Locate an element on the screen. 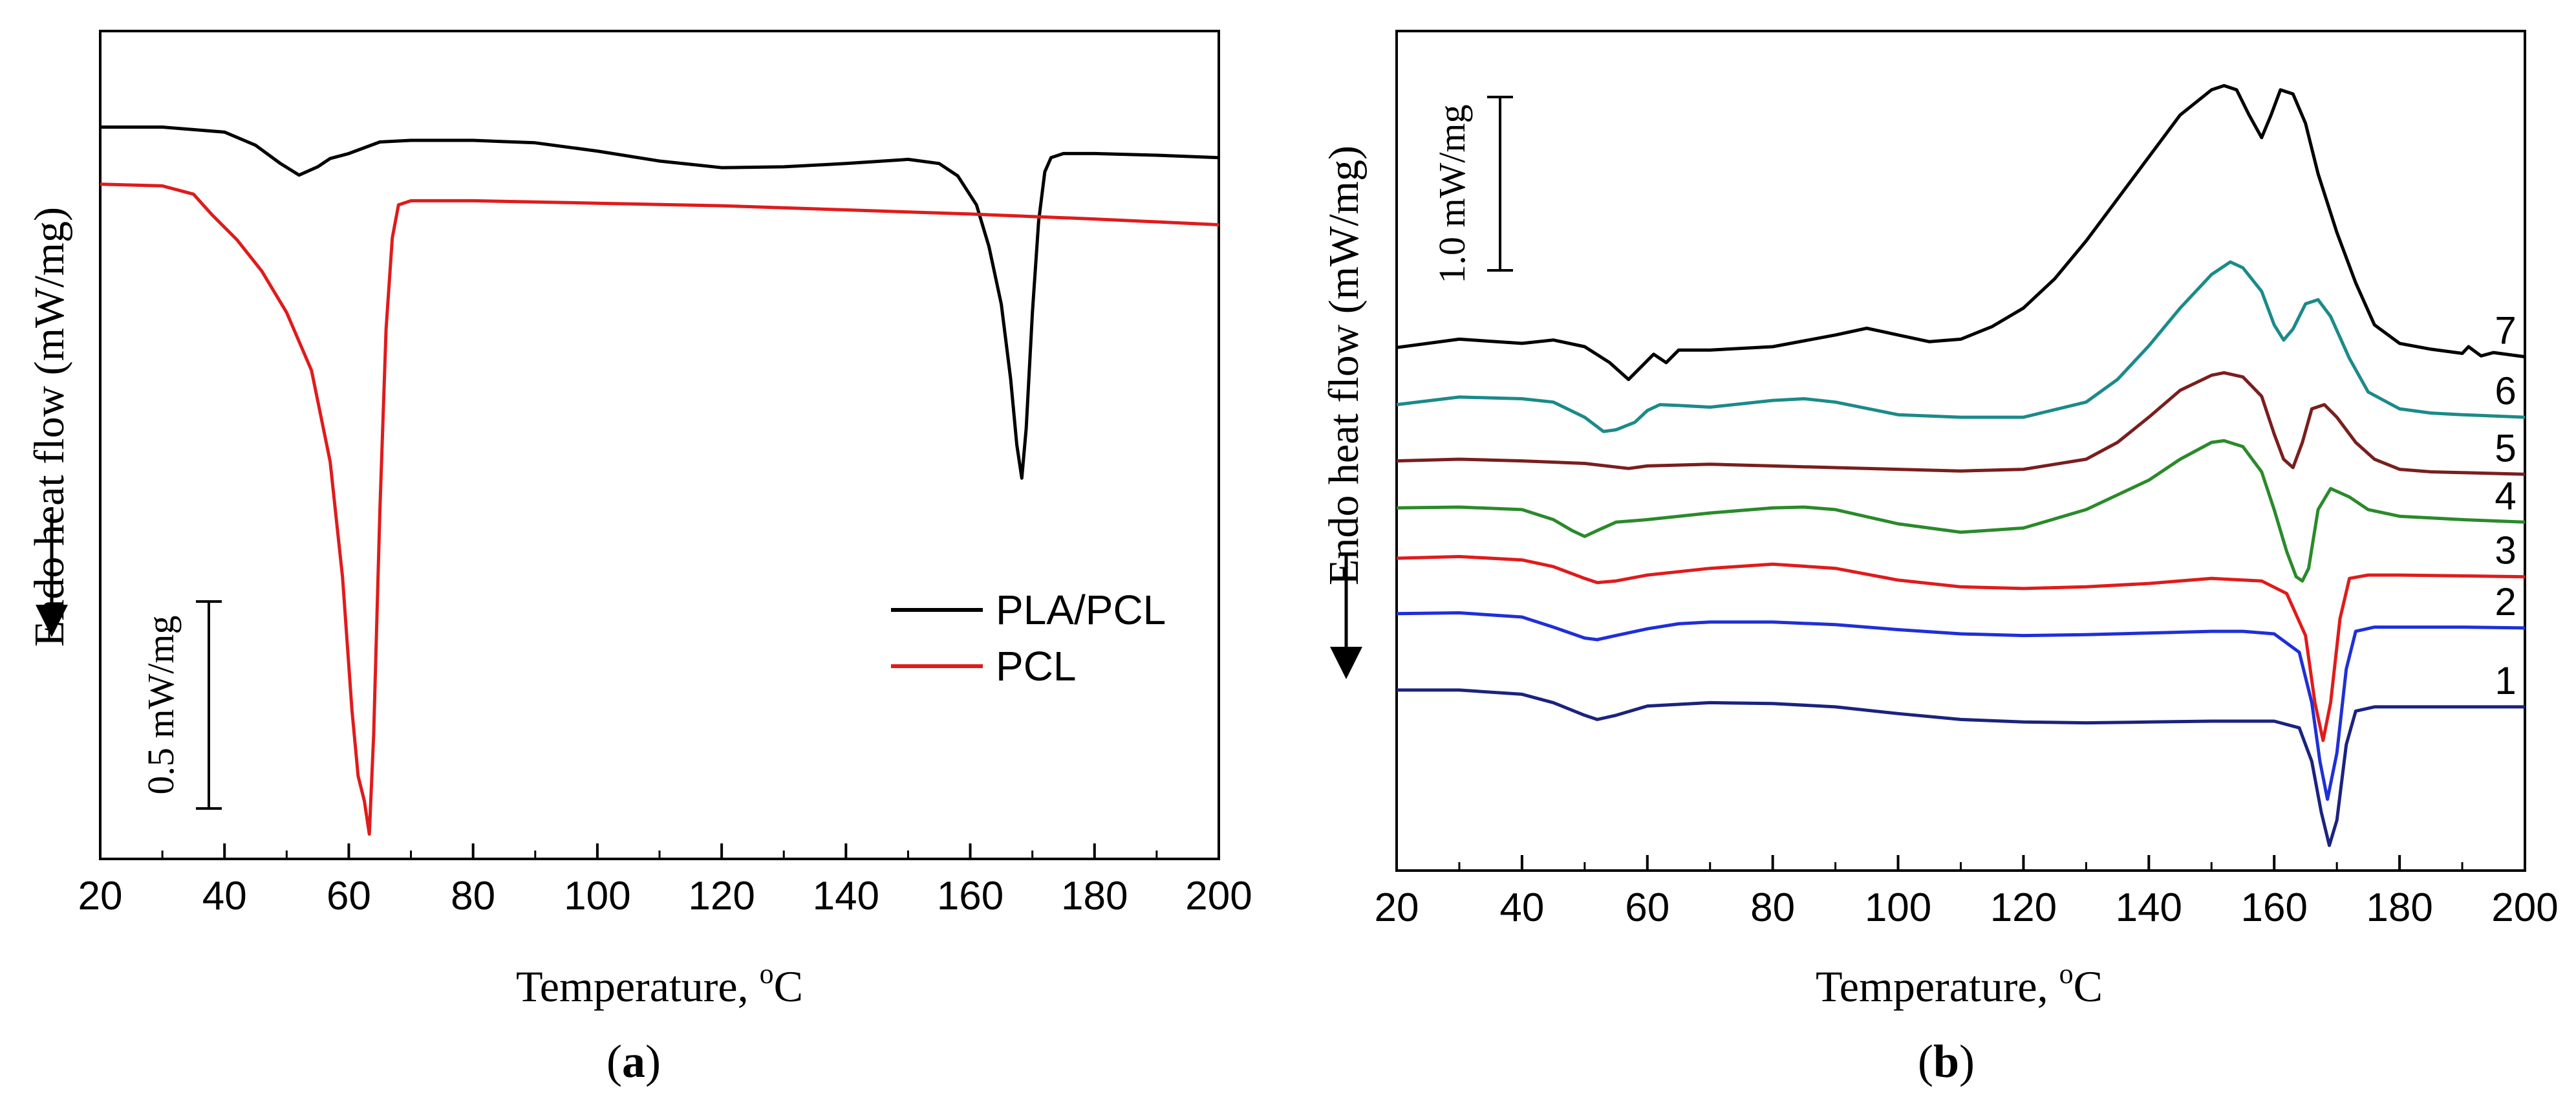 The width and height of the screenshot is (2576, 1106). x-axis-unit-a: C is located at coordinates (788, 986).